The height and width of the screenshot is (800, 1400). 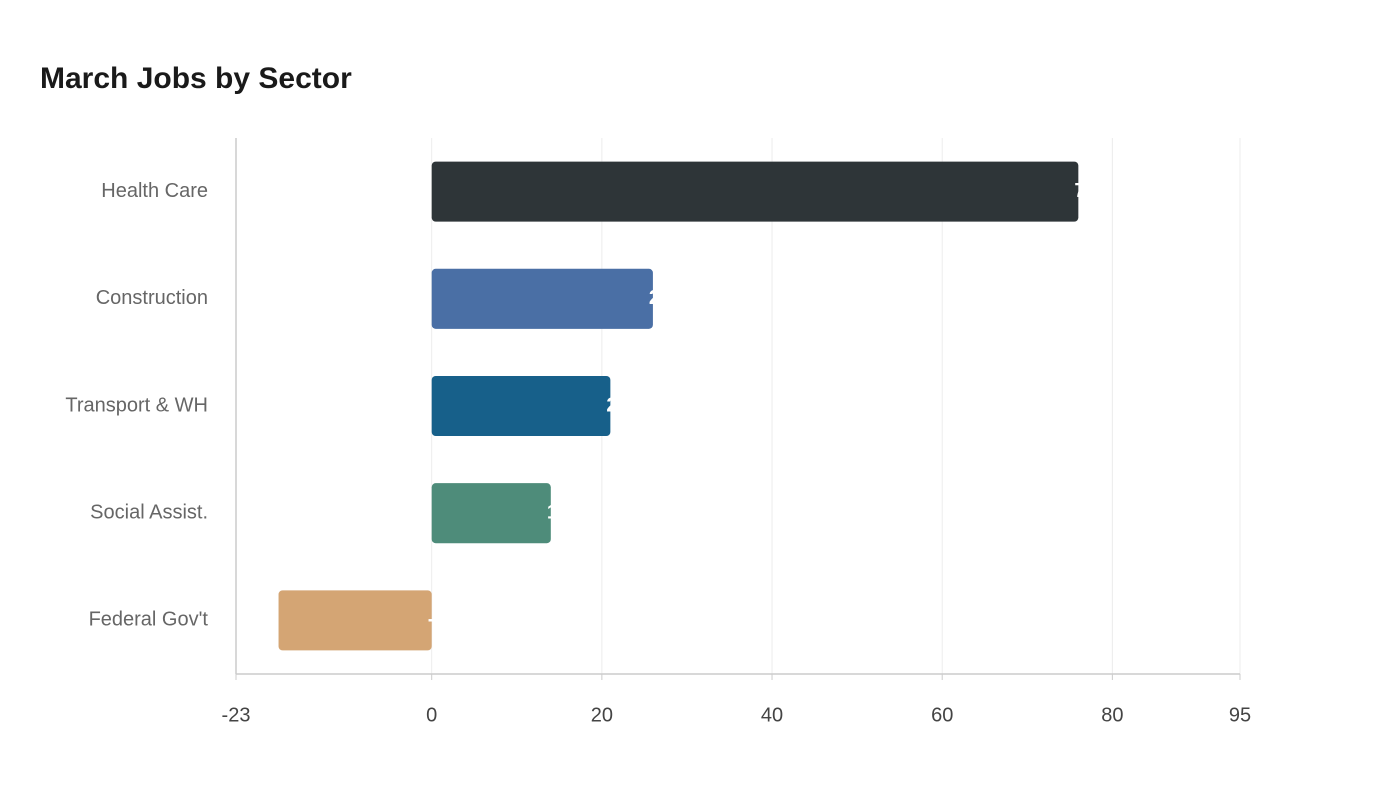 I want to click on x-tick-label: 60, so click(x=942, y=715).